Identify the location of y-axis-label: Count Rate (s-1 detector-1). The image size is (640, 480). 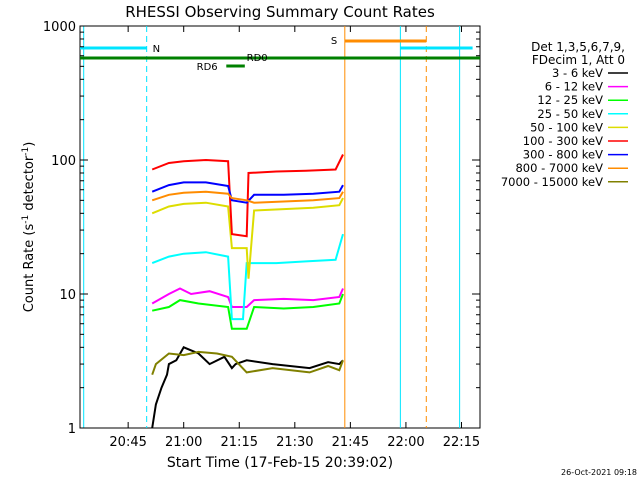
(29, 227).